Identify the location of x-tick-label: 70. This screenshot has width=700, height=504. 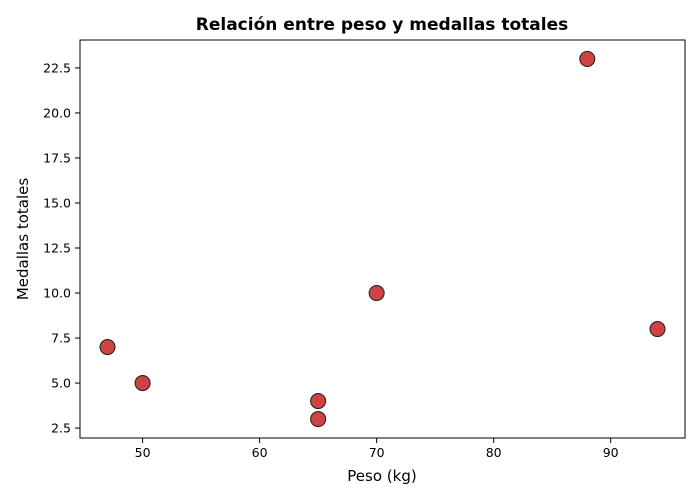
(377, 452).